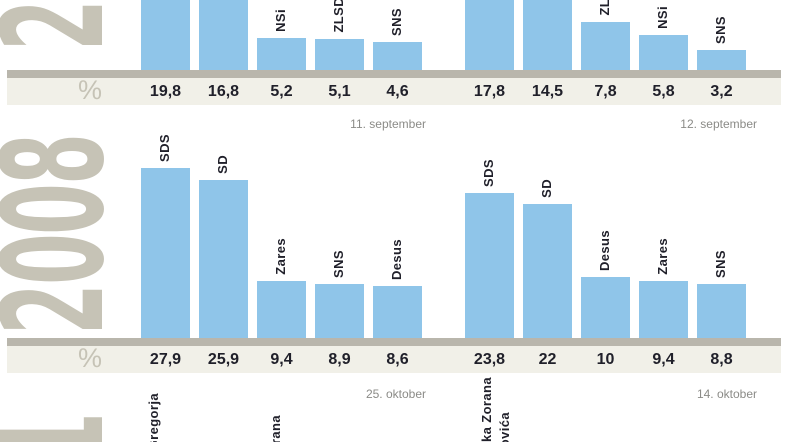 The image size is (786, 442). Describe the element at coordinates (397, 91) in the screenshot. I see `value-label-2004-1-5: 4,6` at that location.